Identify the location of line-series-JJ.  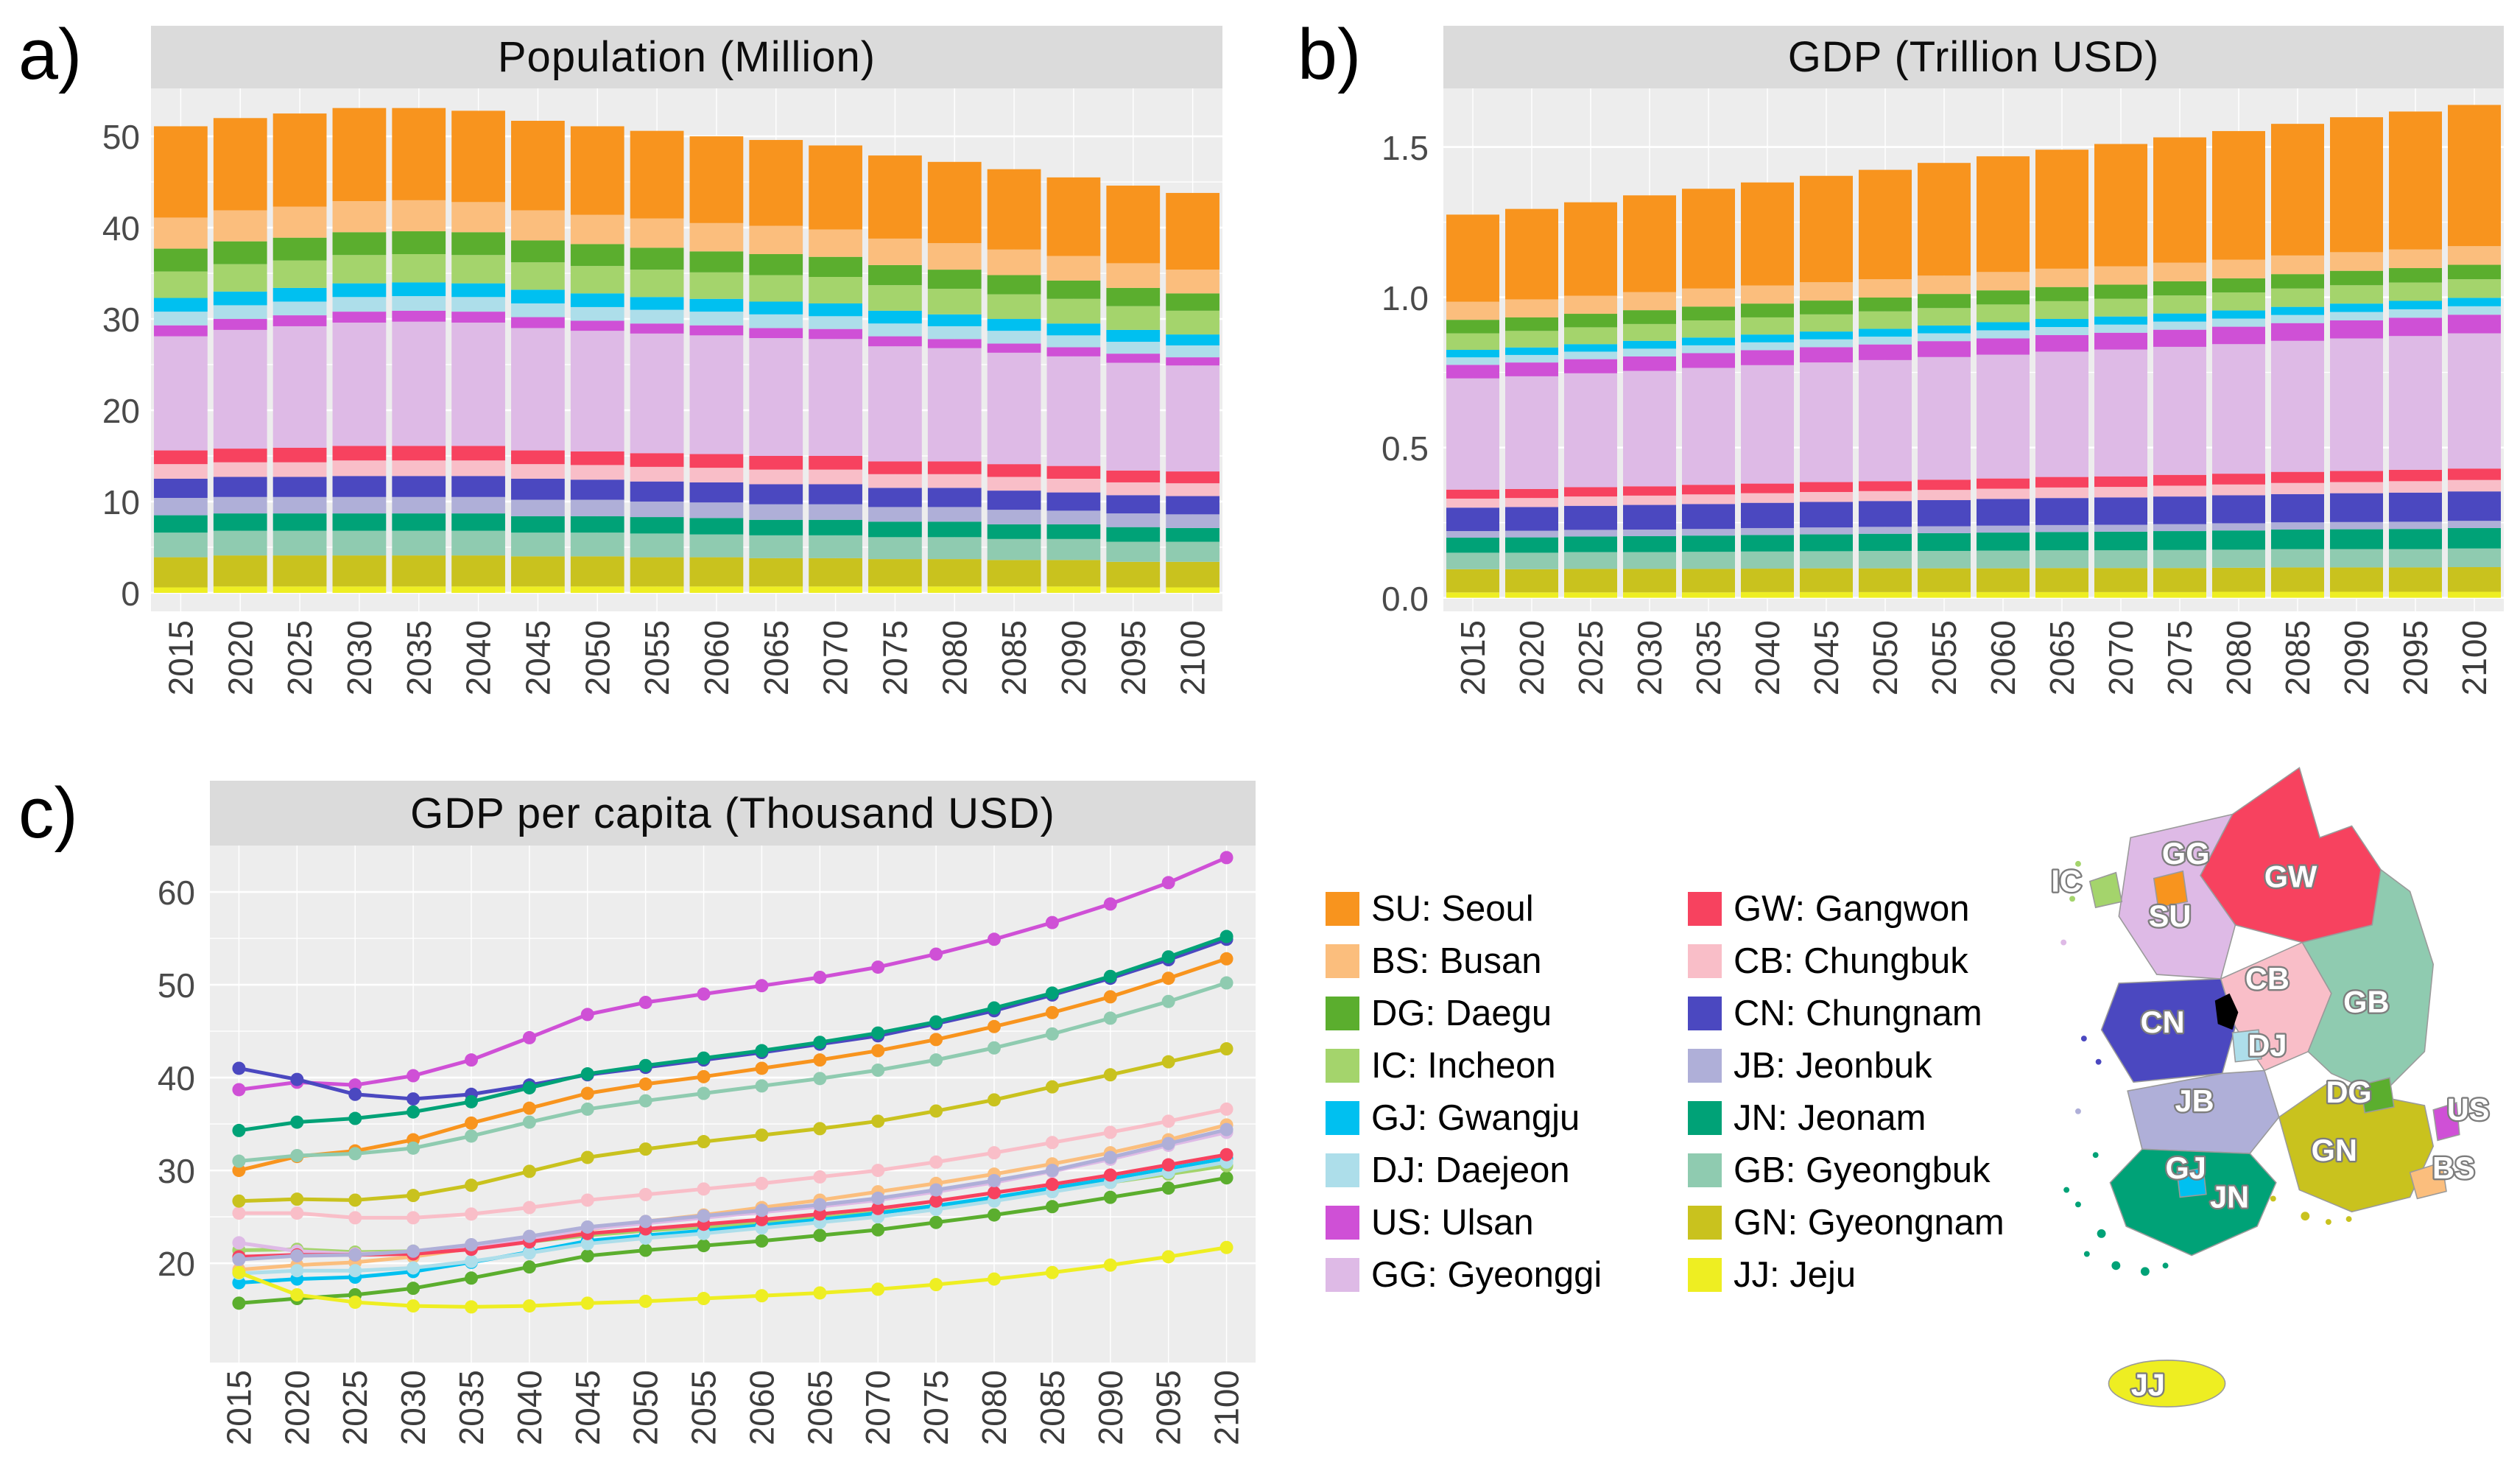
(733, 1277).